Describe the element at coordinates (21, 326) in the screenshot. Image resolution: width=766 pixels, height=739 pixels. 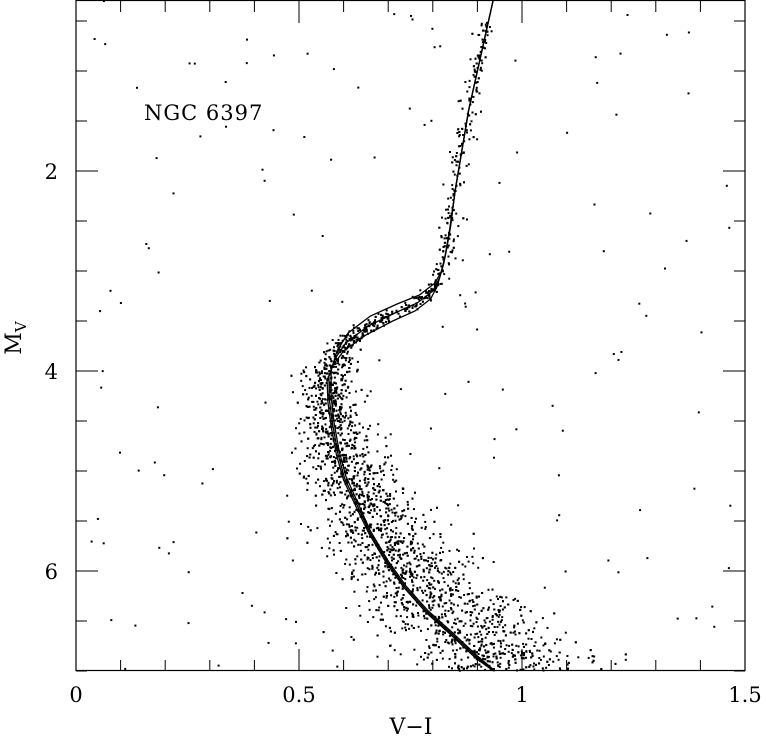
I see `y-axis-title-sub: V` at that location.